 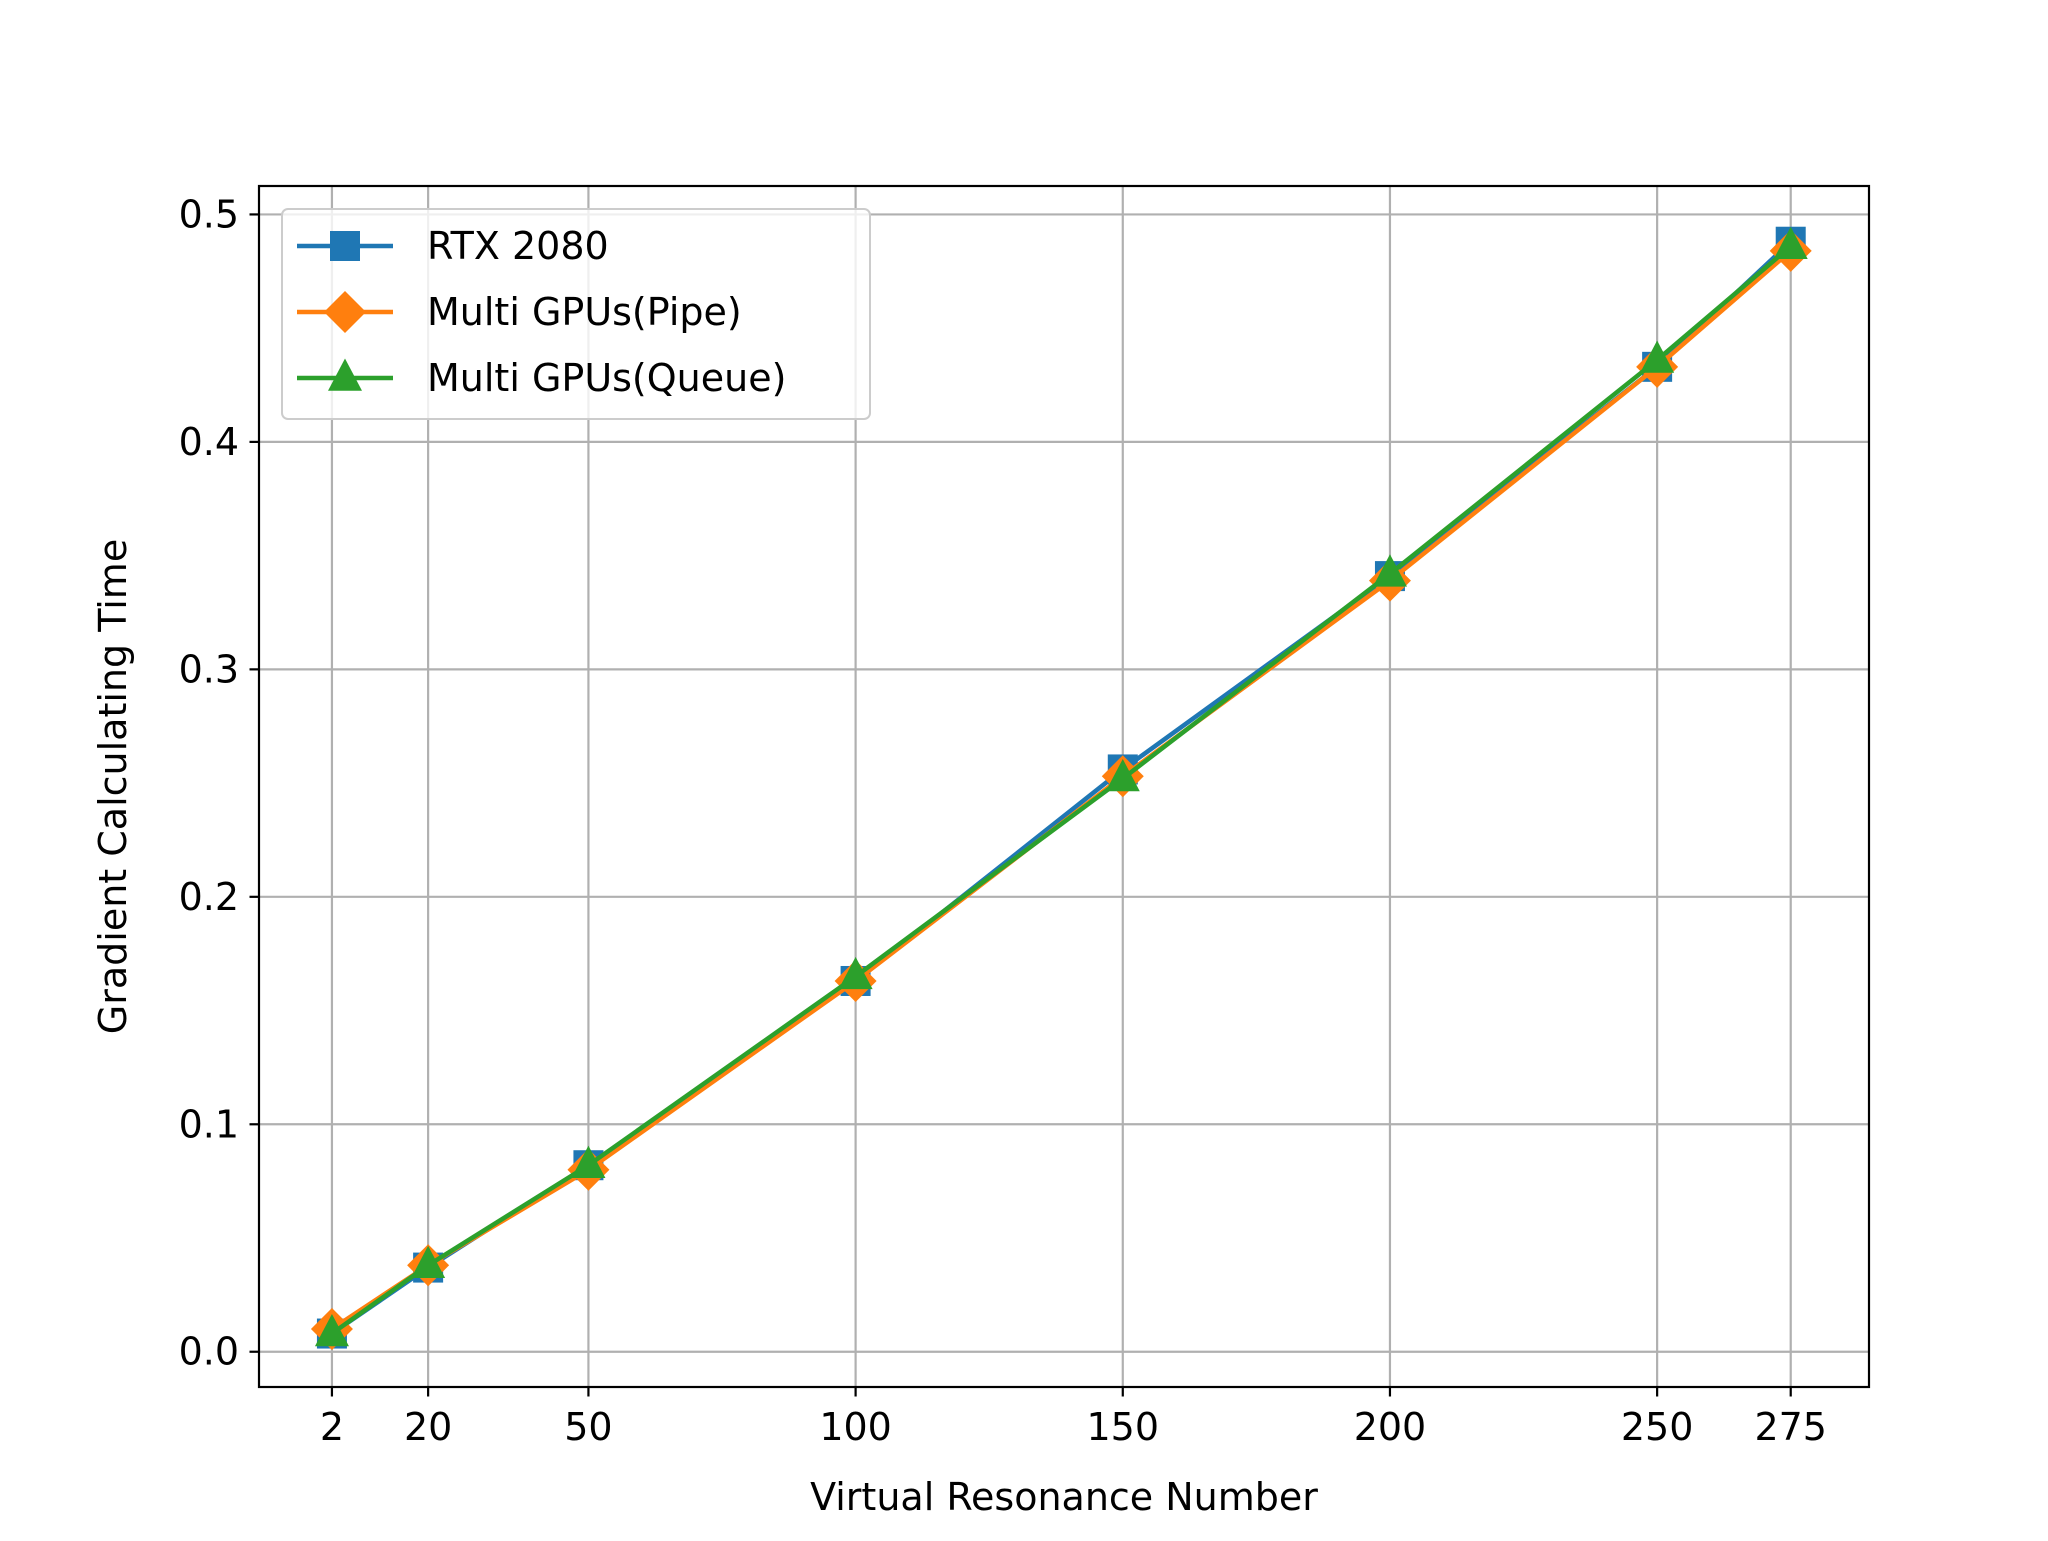 I want to click on x-tick-label: 20, so click(x=428, y=1427).